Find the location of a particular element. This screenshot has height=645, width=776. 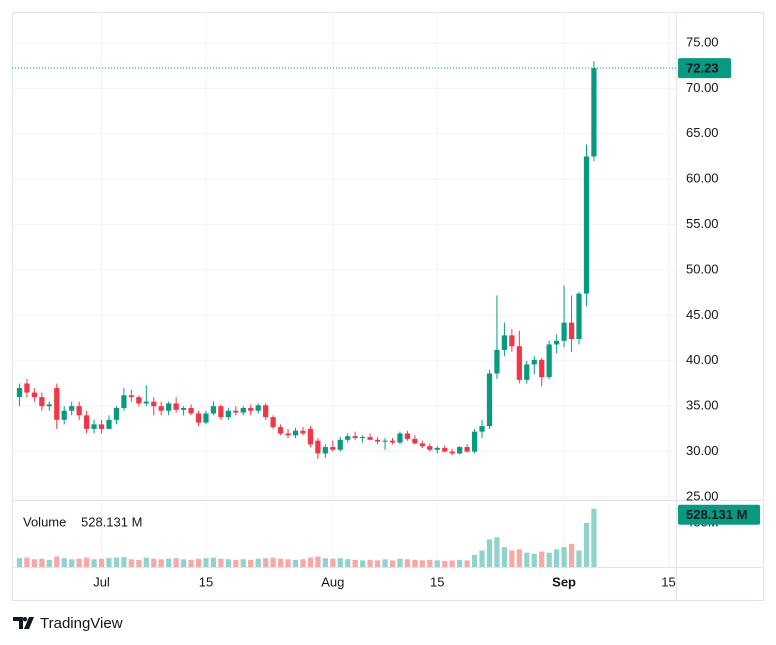

x-tick-label: Sep is located at coordinates (564, 581).